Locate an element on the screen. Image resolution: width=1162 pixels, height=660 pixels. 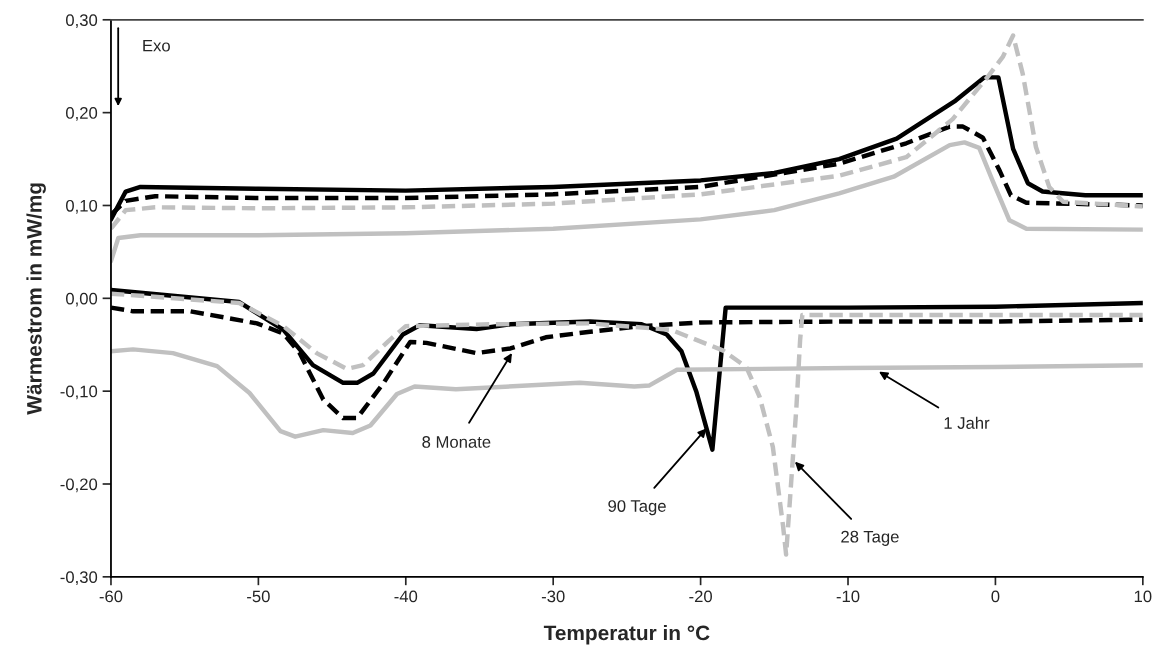
x-axis-title: Temperatur in °C is located at coordinates (626, 635).